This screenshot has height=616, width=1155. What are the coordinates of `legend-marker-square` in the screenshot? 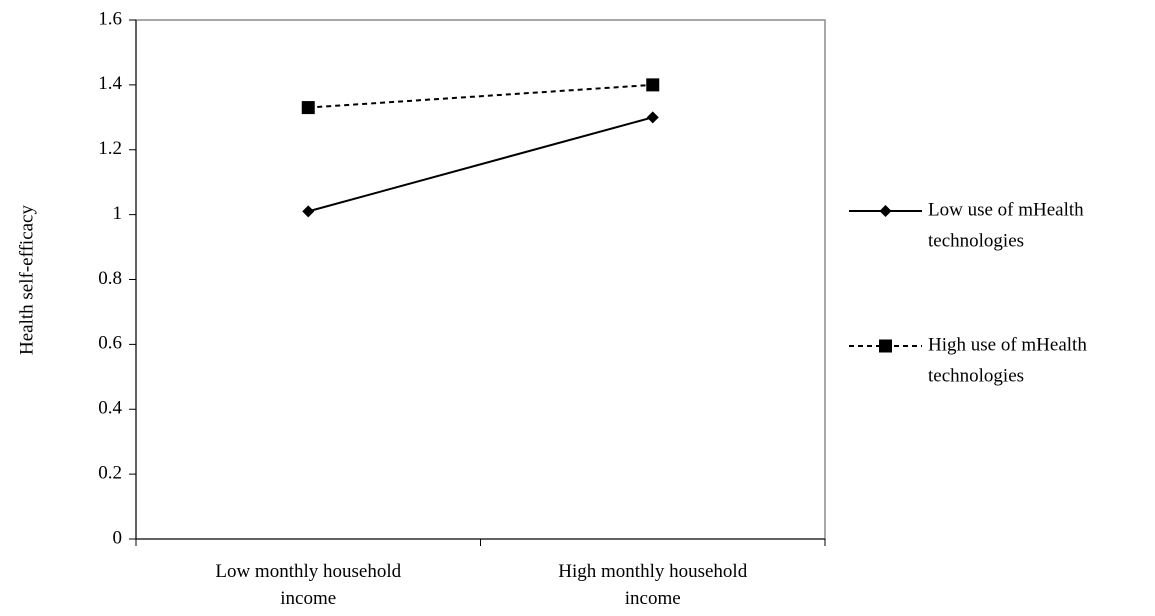 It's located at (885, 346).